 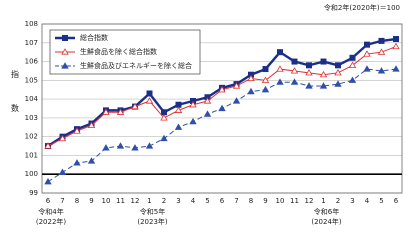 I want to click on y-tick-label: 100, so click(x=31, y=174).